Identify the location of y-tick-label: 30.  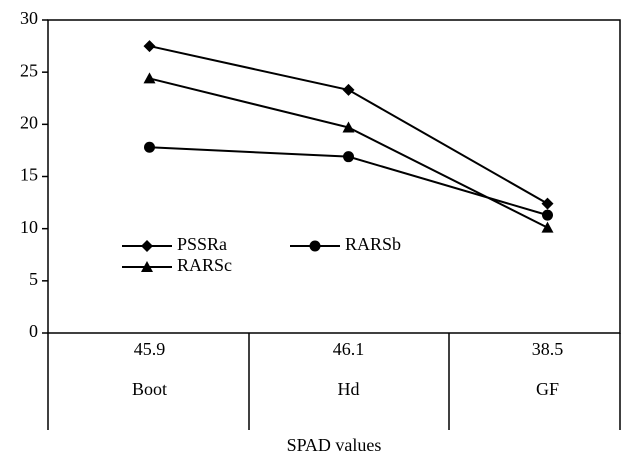
(29, 18).